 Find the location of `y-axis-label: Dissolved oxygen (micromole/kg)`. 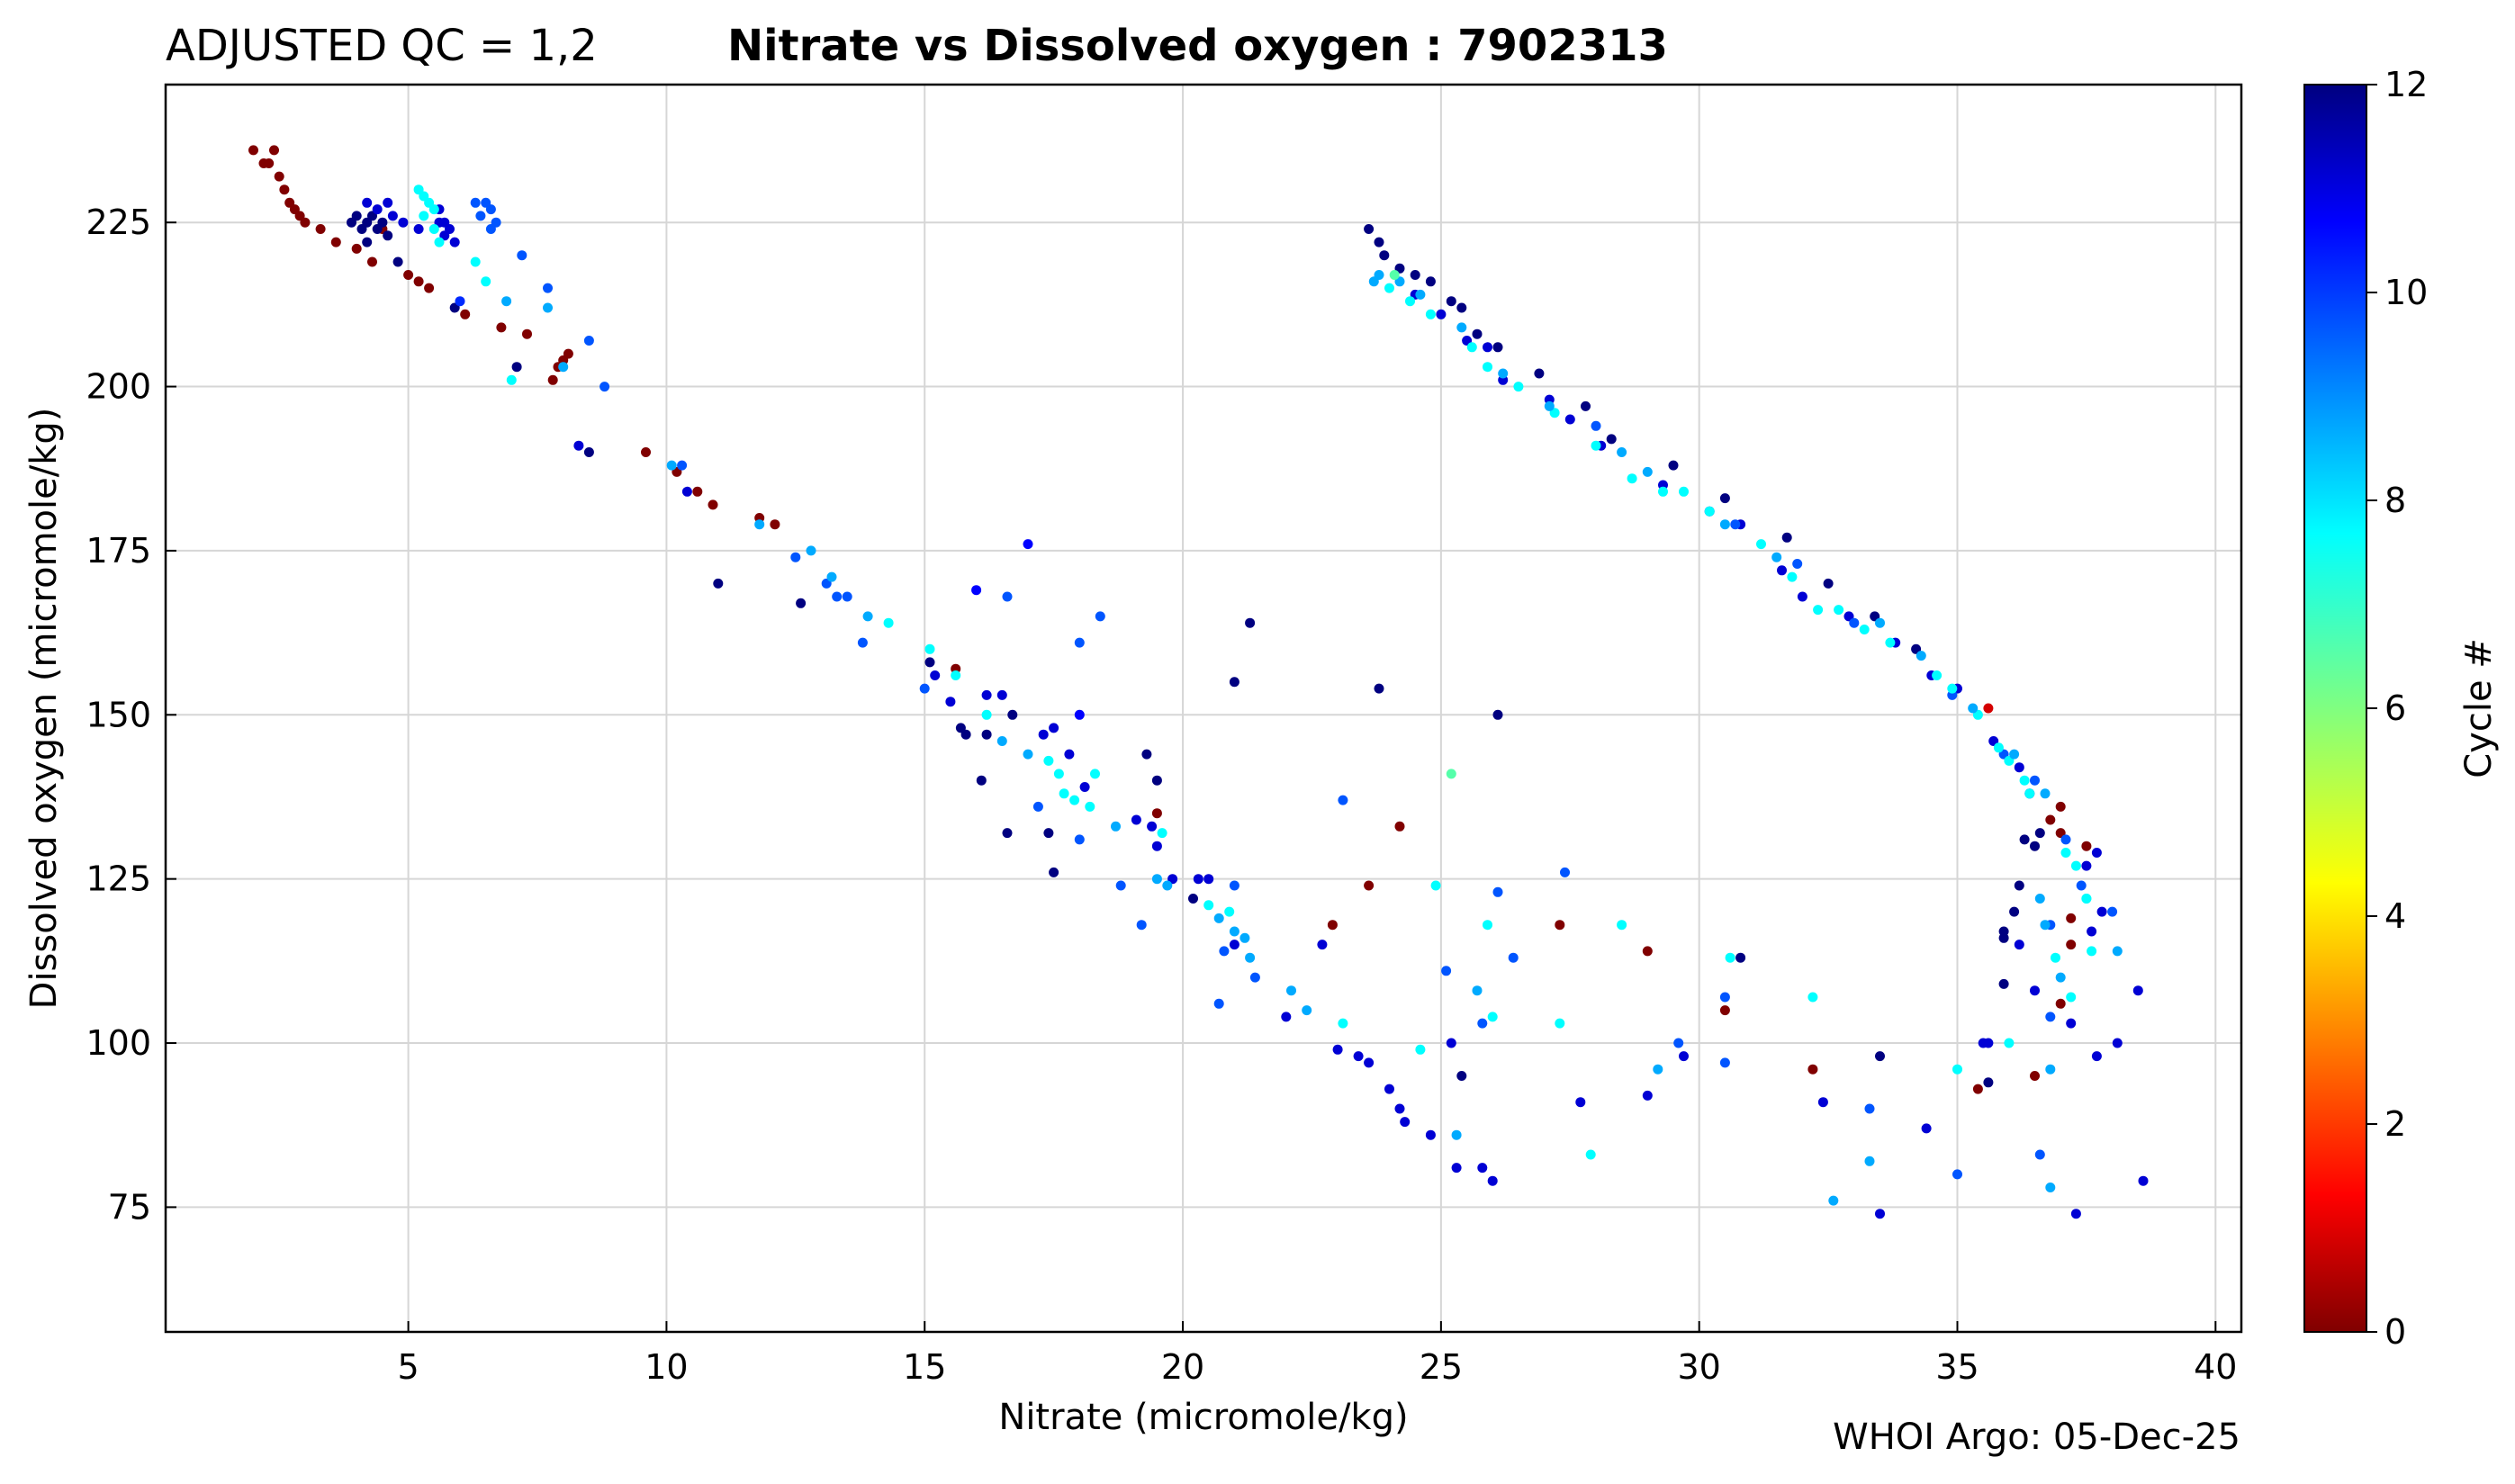

y-axis-label: Dissolved oxygen (micromole/kg) is located at coordinates (44, 709).